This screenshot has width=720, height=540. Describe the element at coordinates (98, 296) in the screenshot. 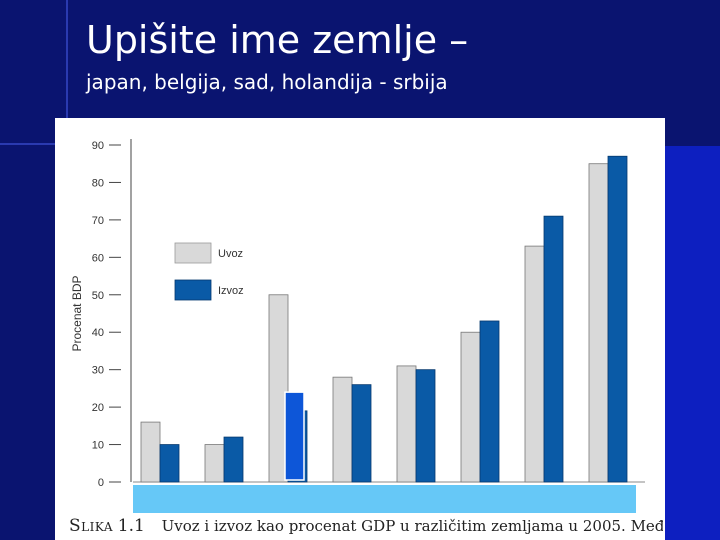

I see `y-tick-label-5: 50` at that location.